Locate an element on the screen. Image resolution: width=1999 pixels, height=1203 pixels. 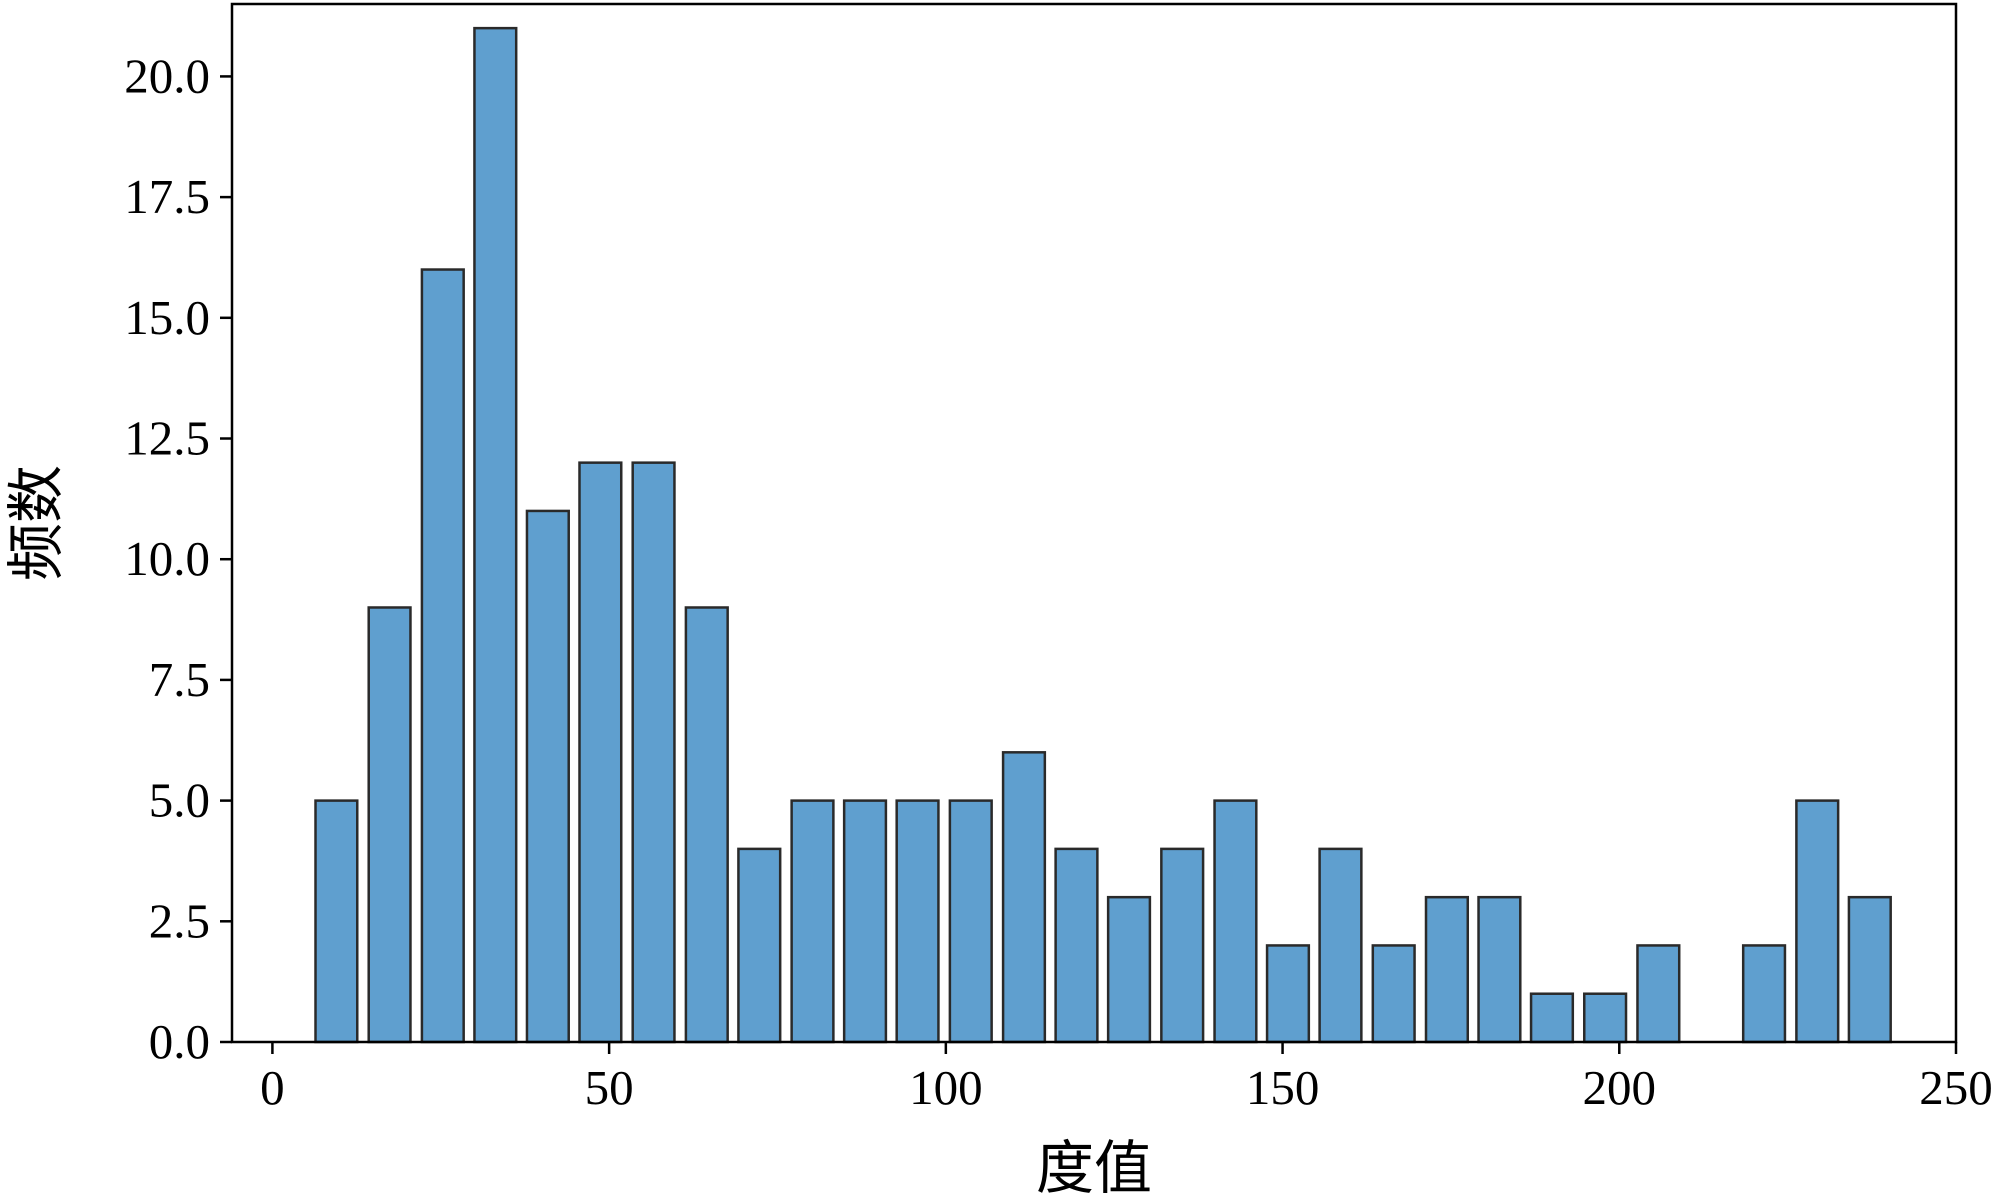
y-tick-label: 17.5 is located at coordinates (167, 196).